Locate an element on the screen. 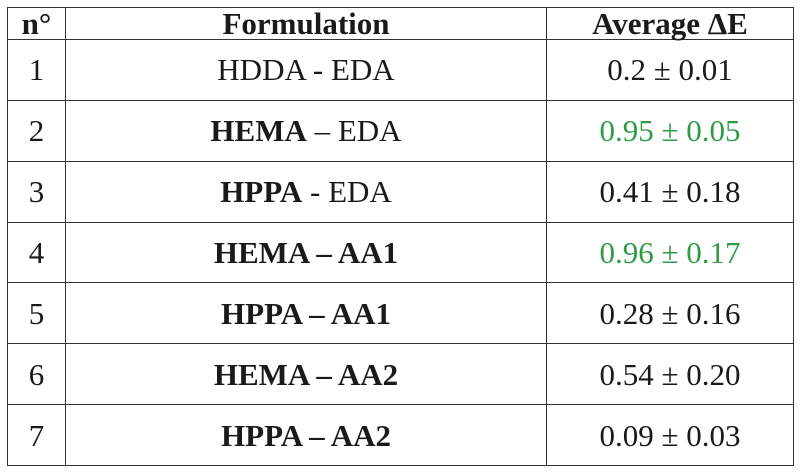 The width and height of the screenshot is (800, 473). header-row: n° Formulation Average ΔE is located at coordinates (400, 23).